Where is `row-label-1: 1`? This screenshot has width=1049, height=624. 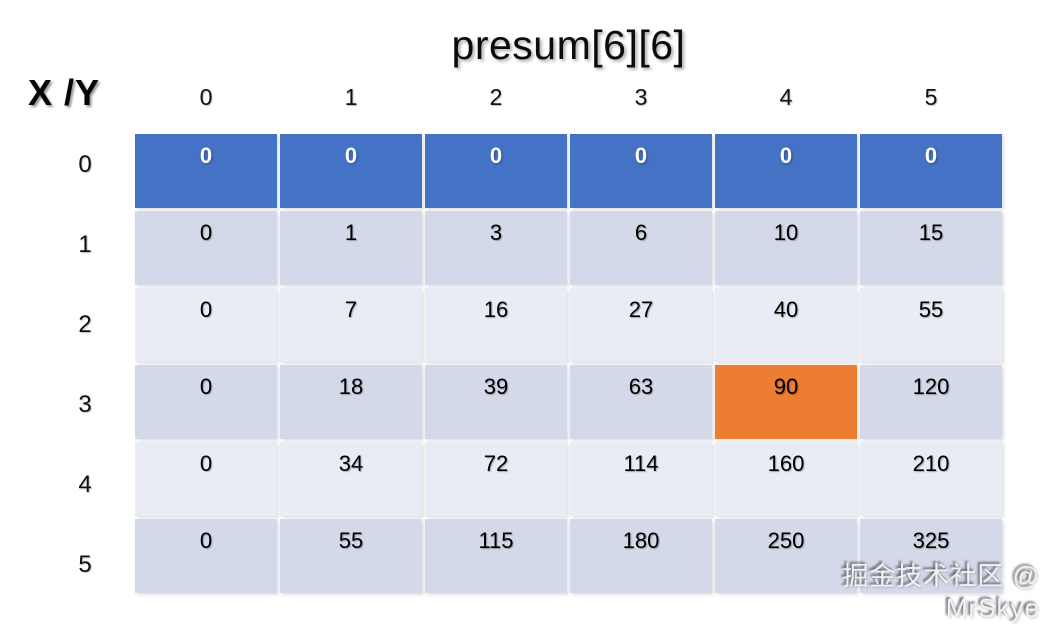 row-label-1: 1 is located at coordinates (85, 244).